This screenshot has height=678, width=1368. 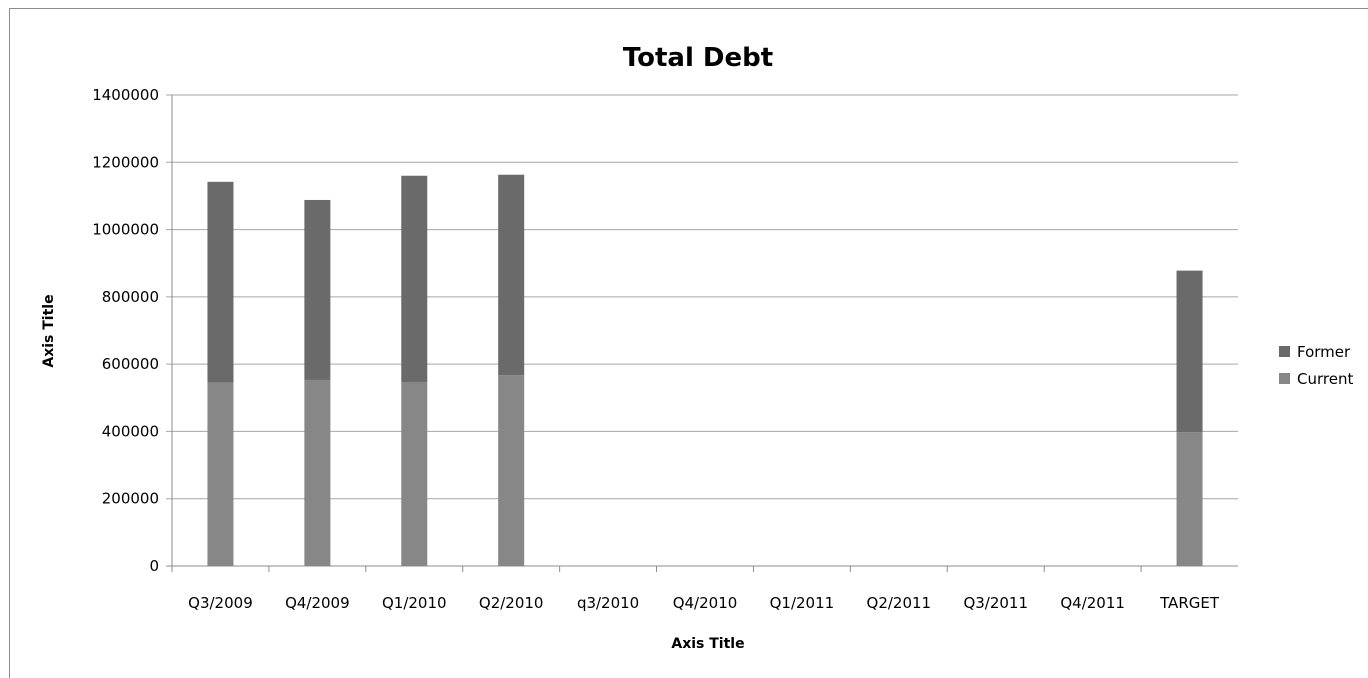 I want to click on x-tick-label: TARGET, so click(x=1189, y=603).